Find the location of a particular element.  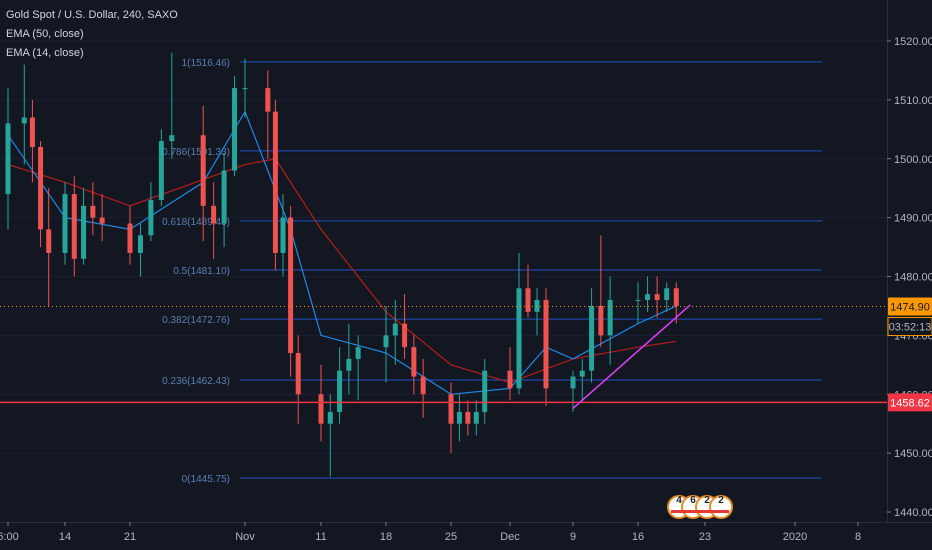

ideas-badge: 4 6 2 2 is located at coordinates (700, 507).